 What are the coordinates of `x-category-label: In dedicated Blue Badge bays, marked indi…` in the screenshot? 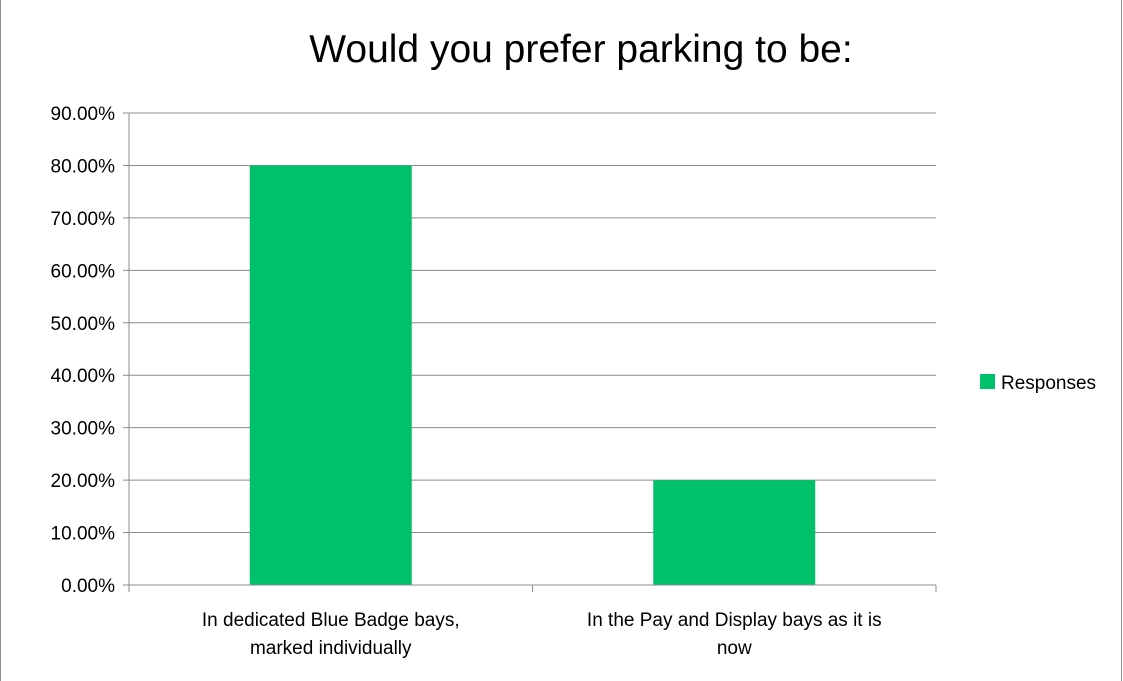 It's located at (331, 634).